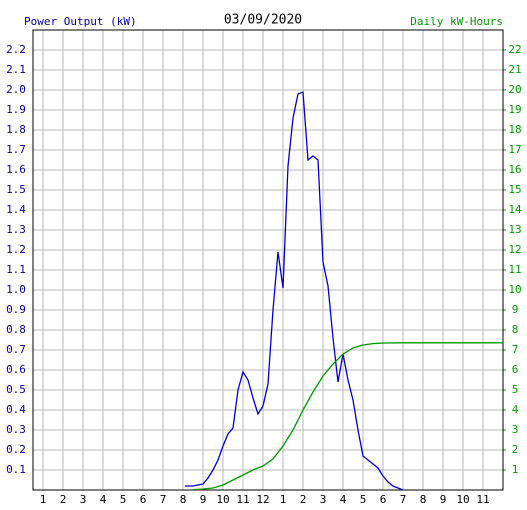  Describe the element at coordinates (263, 20) in the screenshot. I see `chart-title: 03/09/2020` at that location.